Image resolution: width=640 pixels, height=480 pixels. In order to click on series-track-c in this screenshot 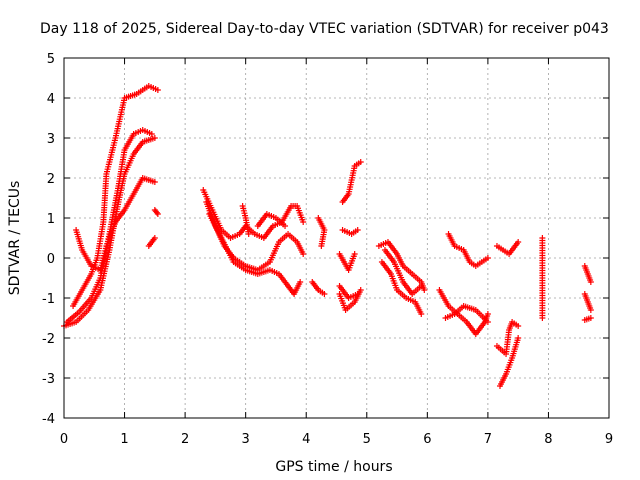, I will do `click(115, 196)`.